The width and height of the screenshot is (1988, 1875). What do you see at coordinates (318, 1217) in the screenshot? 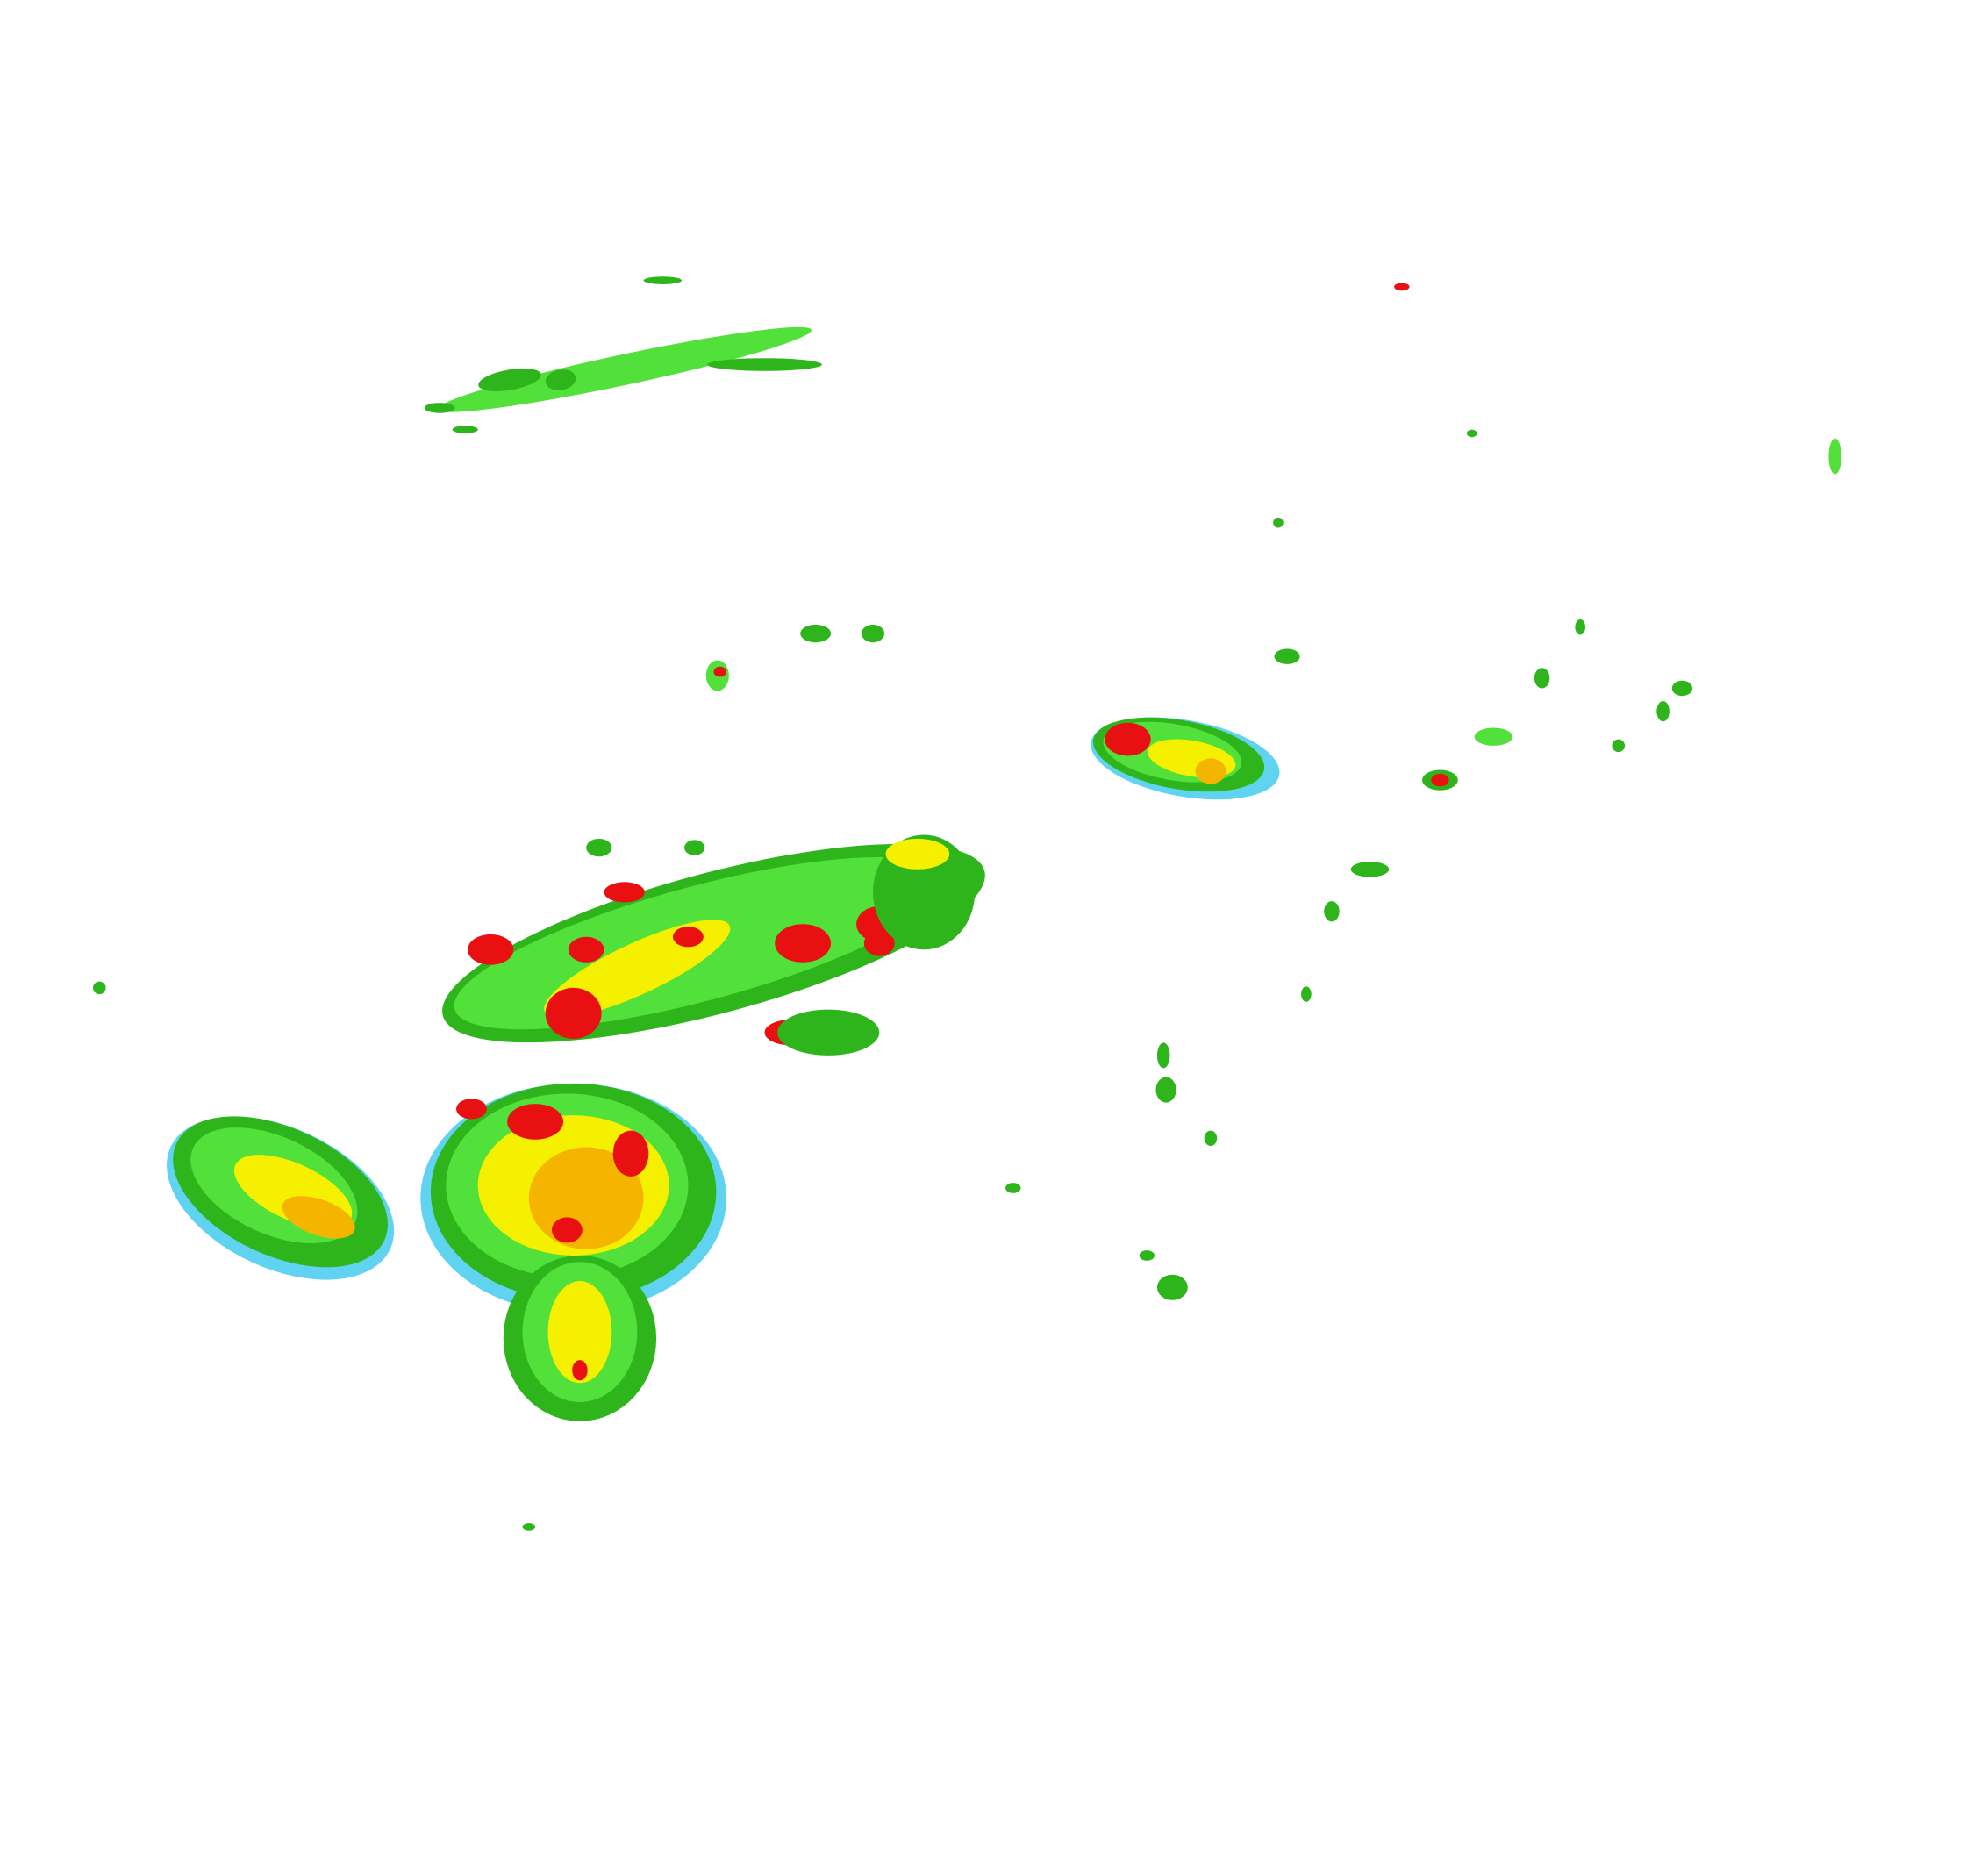
I see `echo-southwest` at bounding box center [318, 1217].